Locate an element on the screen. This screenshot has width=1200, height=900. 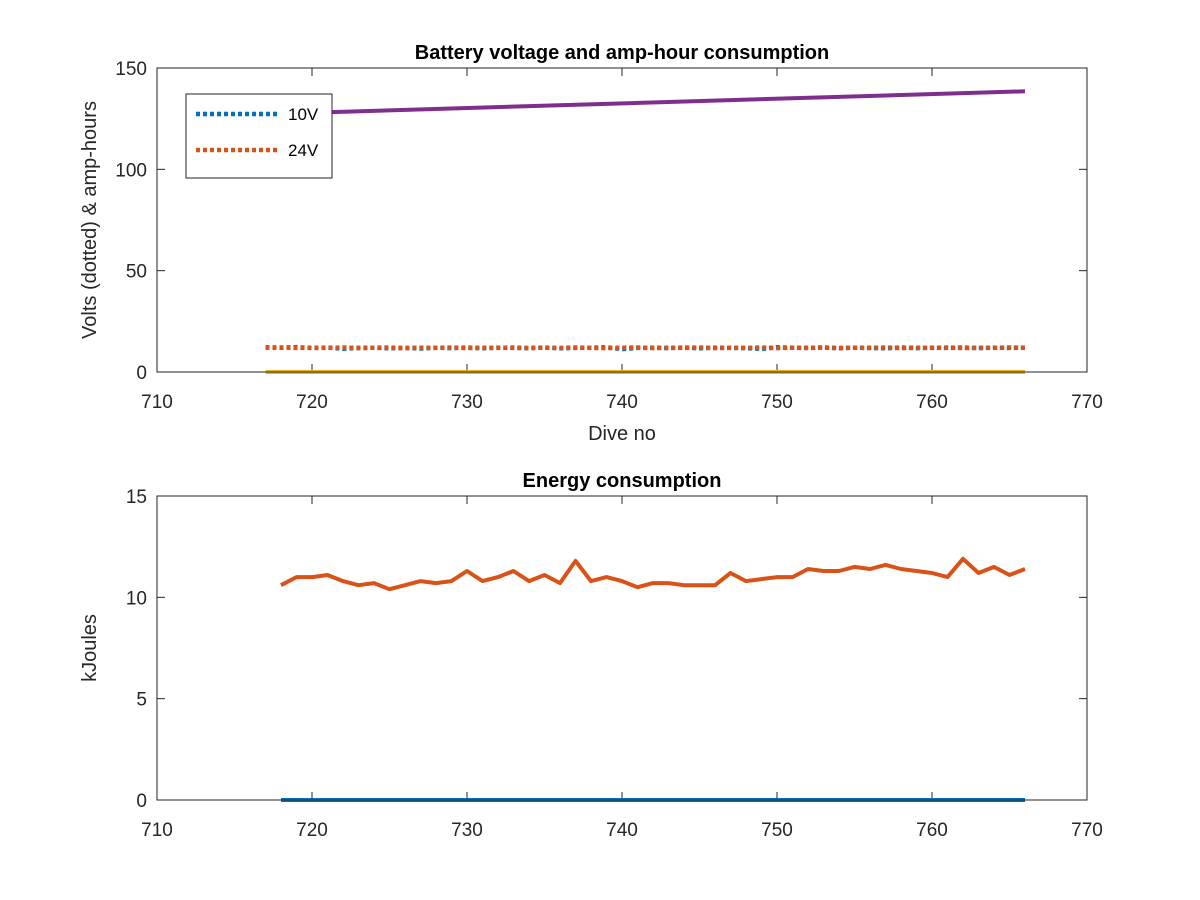
y-tick-label: 5 is located at coordinates (141, 700).